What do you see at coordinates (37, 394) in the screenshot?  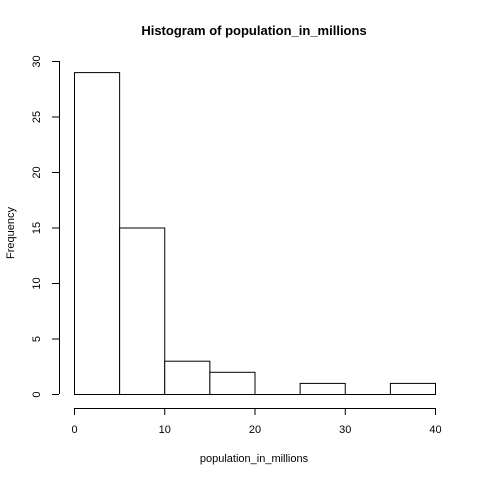 I see `y-tick-label: 0` at bounding box center [37, 394].